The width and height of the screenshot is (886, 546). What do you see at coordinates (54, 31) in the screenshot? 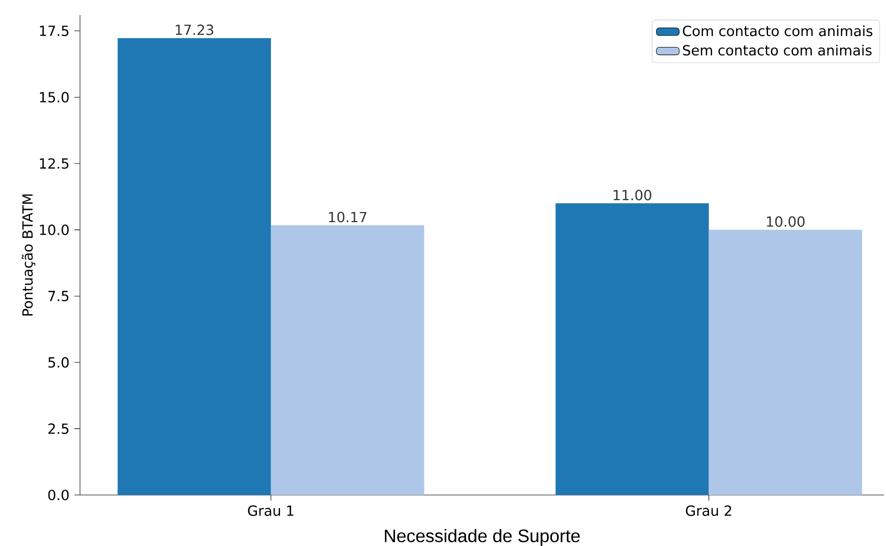
I see `y-tick-label: 17.5` at bounding box center [54, 31].